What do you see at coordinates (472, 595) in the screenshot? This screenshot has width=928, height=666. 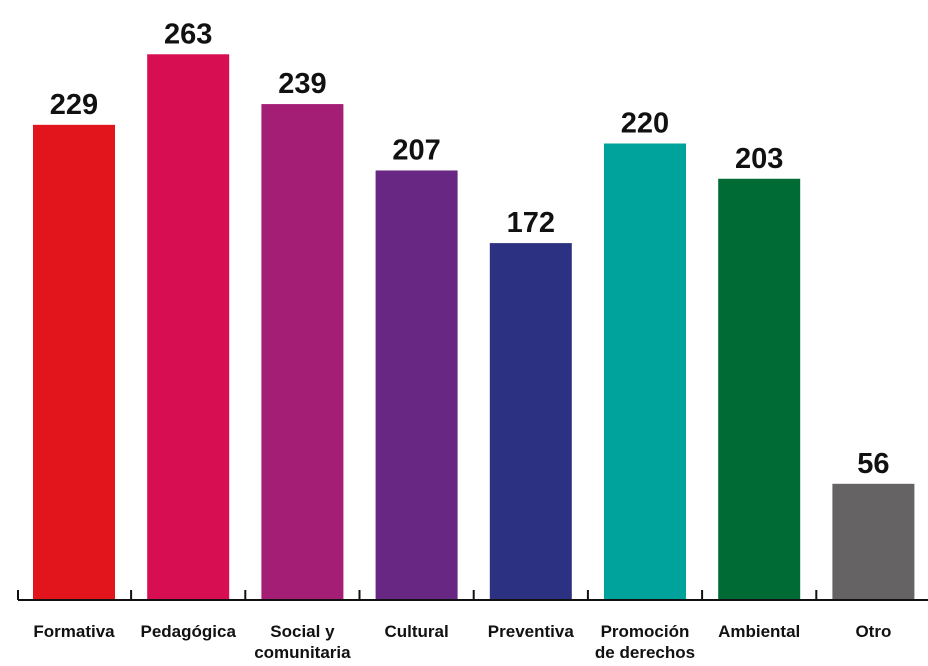 I see `x-axis` at bounding box center [472, 595].